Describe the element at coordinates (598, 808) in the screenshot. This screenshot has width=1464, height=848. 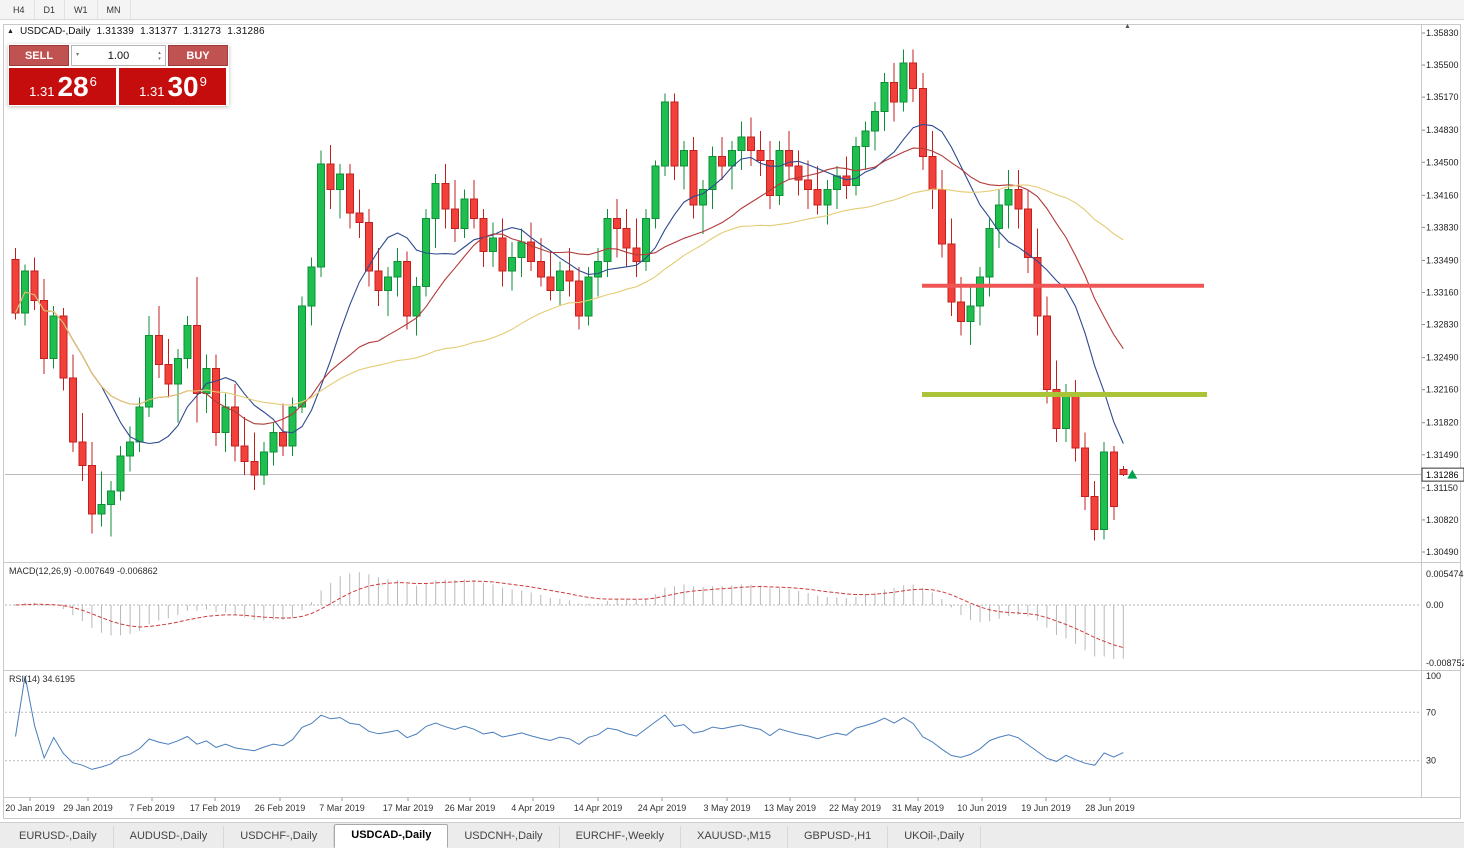
I see `svg-text: 14 Apr 2019` at that location.